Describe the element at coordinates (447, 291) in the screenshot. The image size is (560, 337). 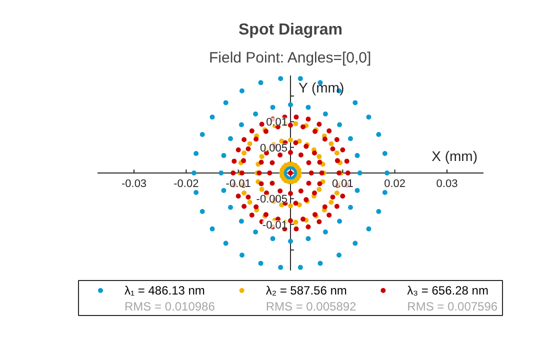
I see `legend-label: λ₃ = 656.28 nm` at that location.